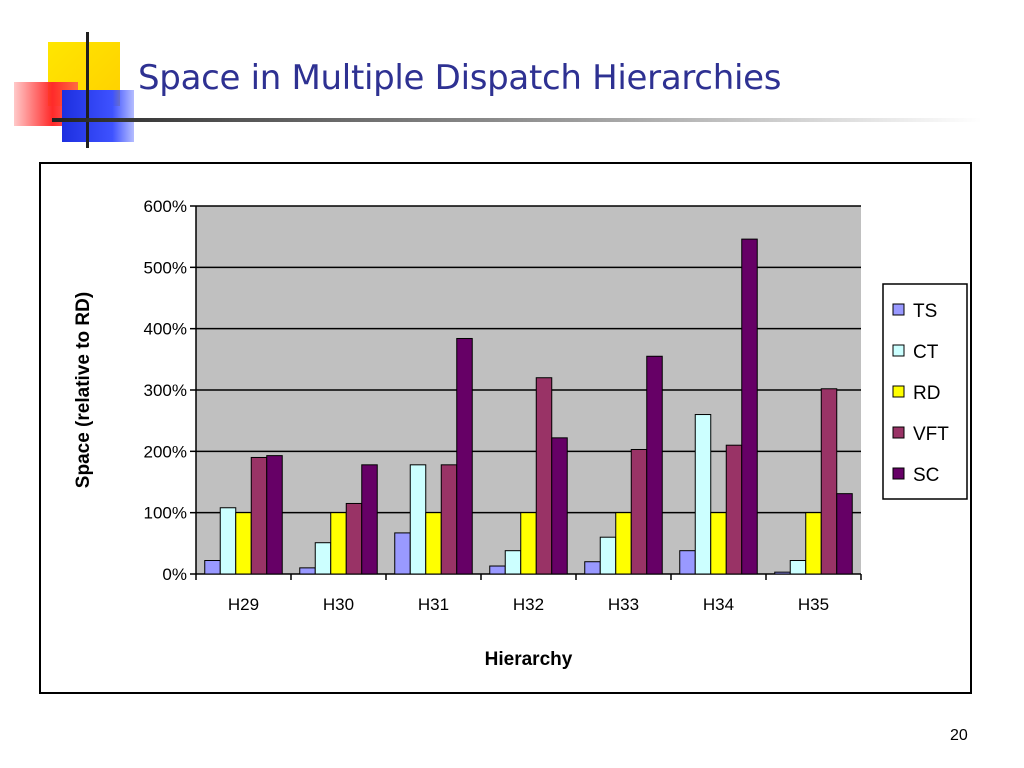  What do you see at coordinates (165, 206) in the screenshot?
I see `y-tick-label: 600%` at bounding box center [165, 206].